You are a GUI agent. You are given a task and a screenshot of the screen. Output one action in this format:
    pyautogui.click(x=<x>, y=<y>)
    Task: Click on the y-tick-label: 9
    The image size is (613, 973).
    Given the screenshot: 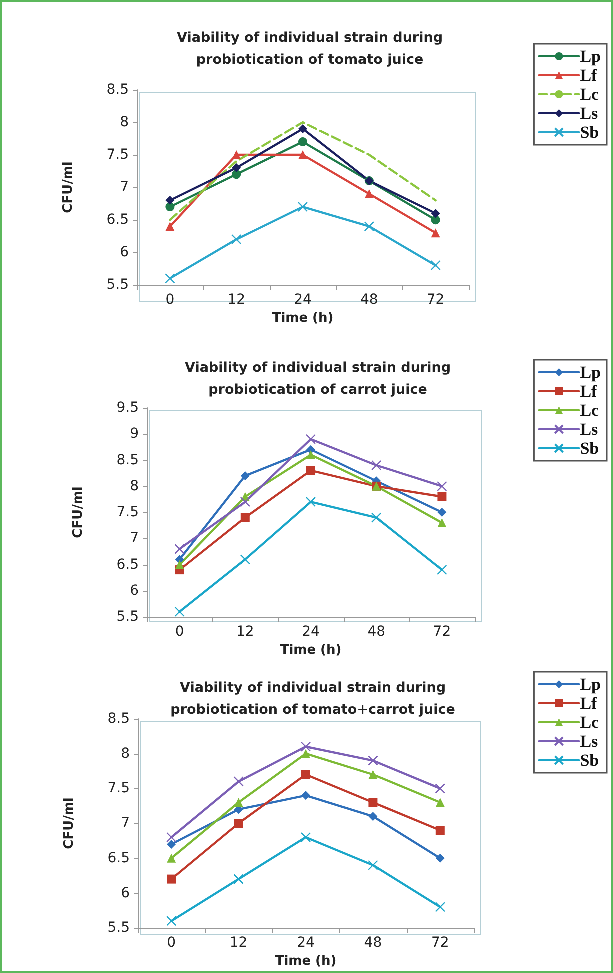 What is the action you would take?
    pyautogui.click(x=134, y=434)
    